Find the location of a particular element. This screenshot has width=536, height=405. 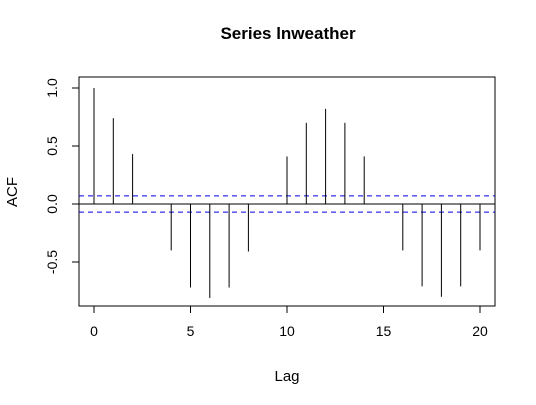

y-axis-label: ACF is located at coordinates (12, 192).